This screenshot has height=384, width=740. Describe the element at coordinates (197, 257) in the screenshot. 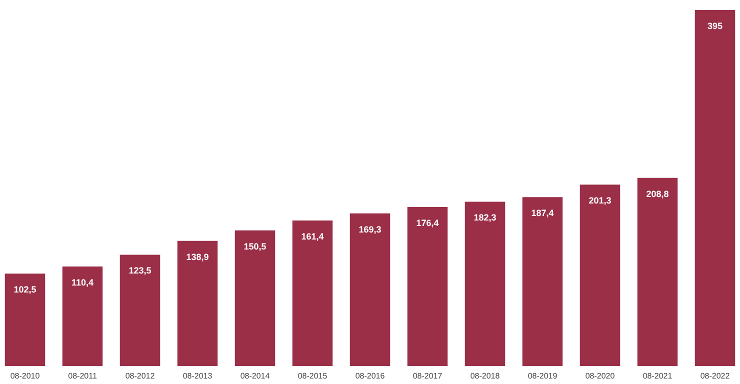

I see `data-label: 138,9` at that location.